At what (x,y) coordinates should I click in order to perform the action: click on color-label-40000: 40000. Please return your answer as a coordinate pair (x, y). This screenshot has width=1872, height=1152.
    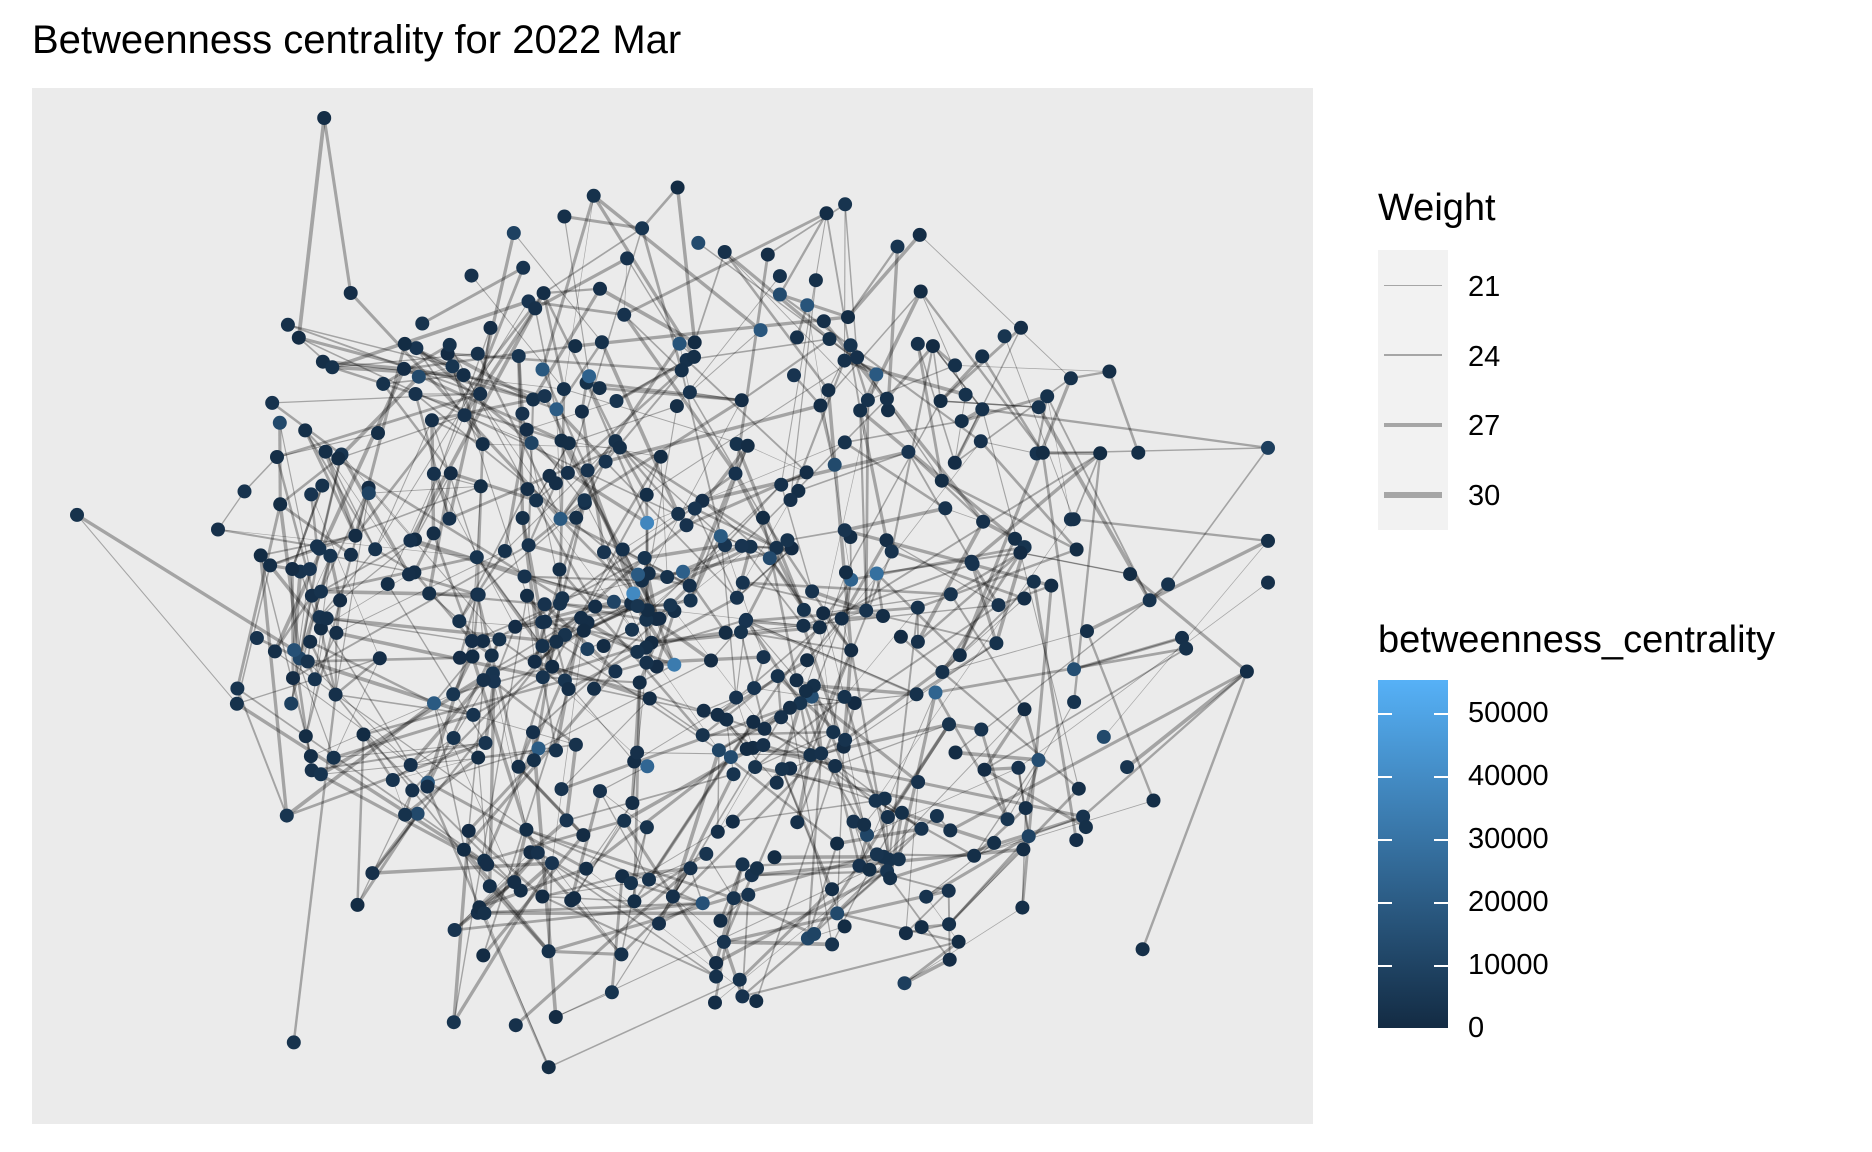
    Looking at the image, I should click on (1508, 776).